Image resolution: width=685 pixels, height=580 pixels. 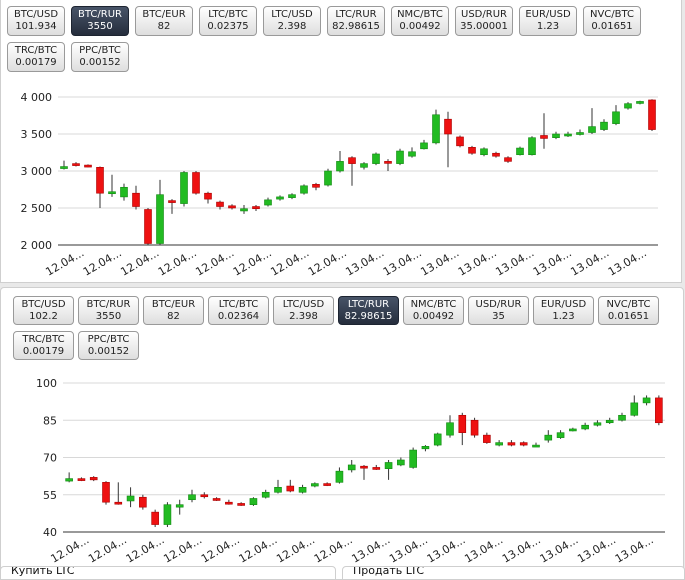 What do you see at coordinates (50, 495) in the screenshot?
I see `y-tick-label: 55` at bounding box center [50, 495].